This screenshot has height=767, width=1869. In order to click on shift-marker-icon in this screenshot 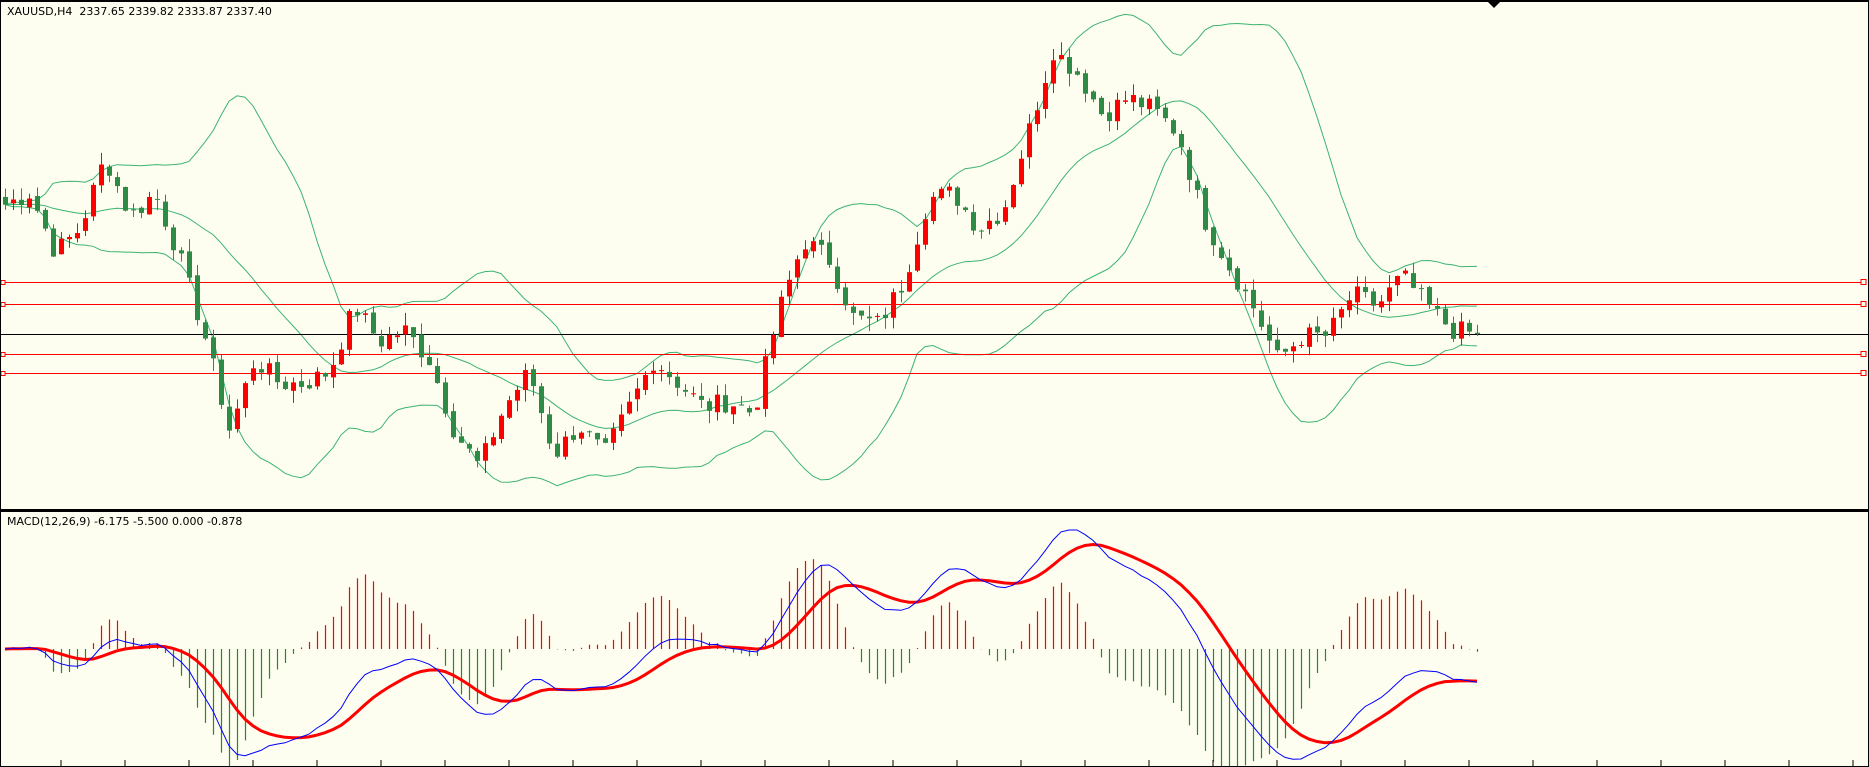, I will do `click(1494, 5)`.